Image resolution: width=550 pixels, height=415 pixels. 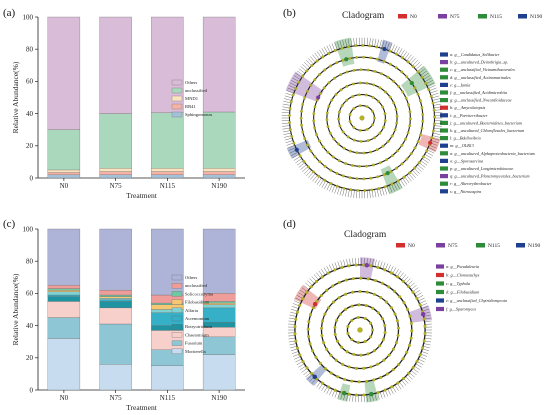 What do you see at coordinates (15, 309) in the screenshot?
I see `y-axis-title: Relative Abundance(%)` at bounding box center [15, 309].